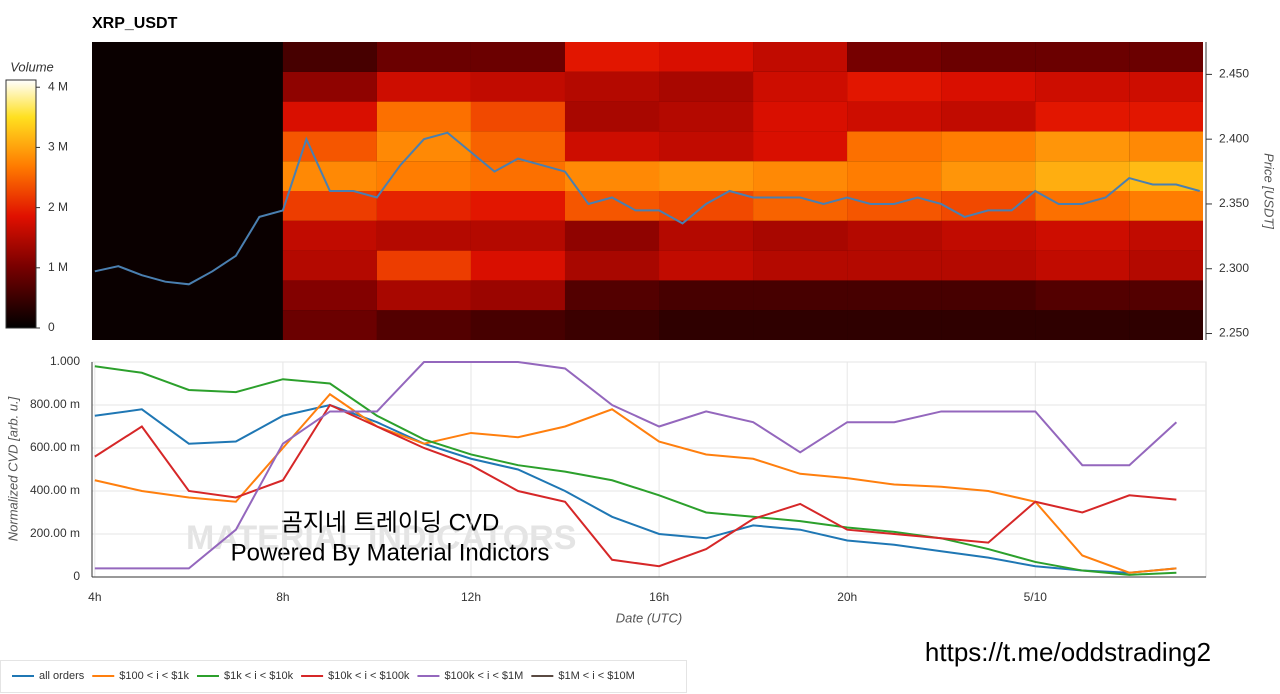 This screenshot has height=694, width=1280. What do you see at coordinates (1068, 652) in the screenshot?
I see `link-text: https://t.me/oddstrading2` at bounding box center [1068, 652].